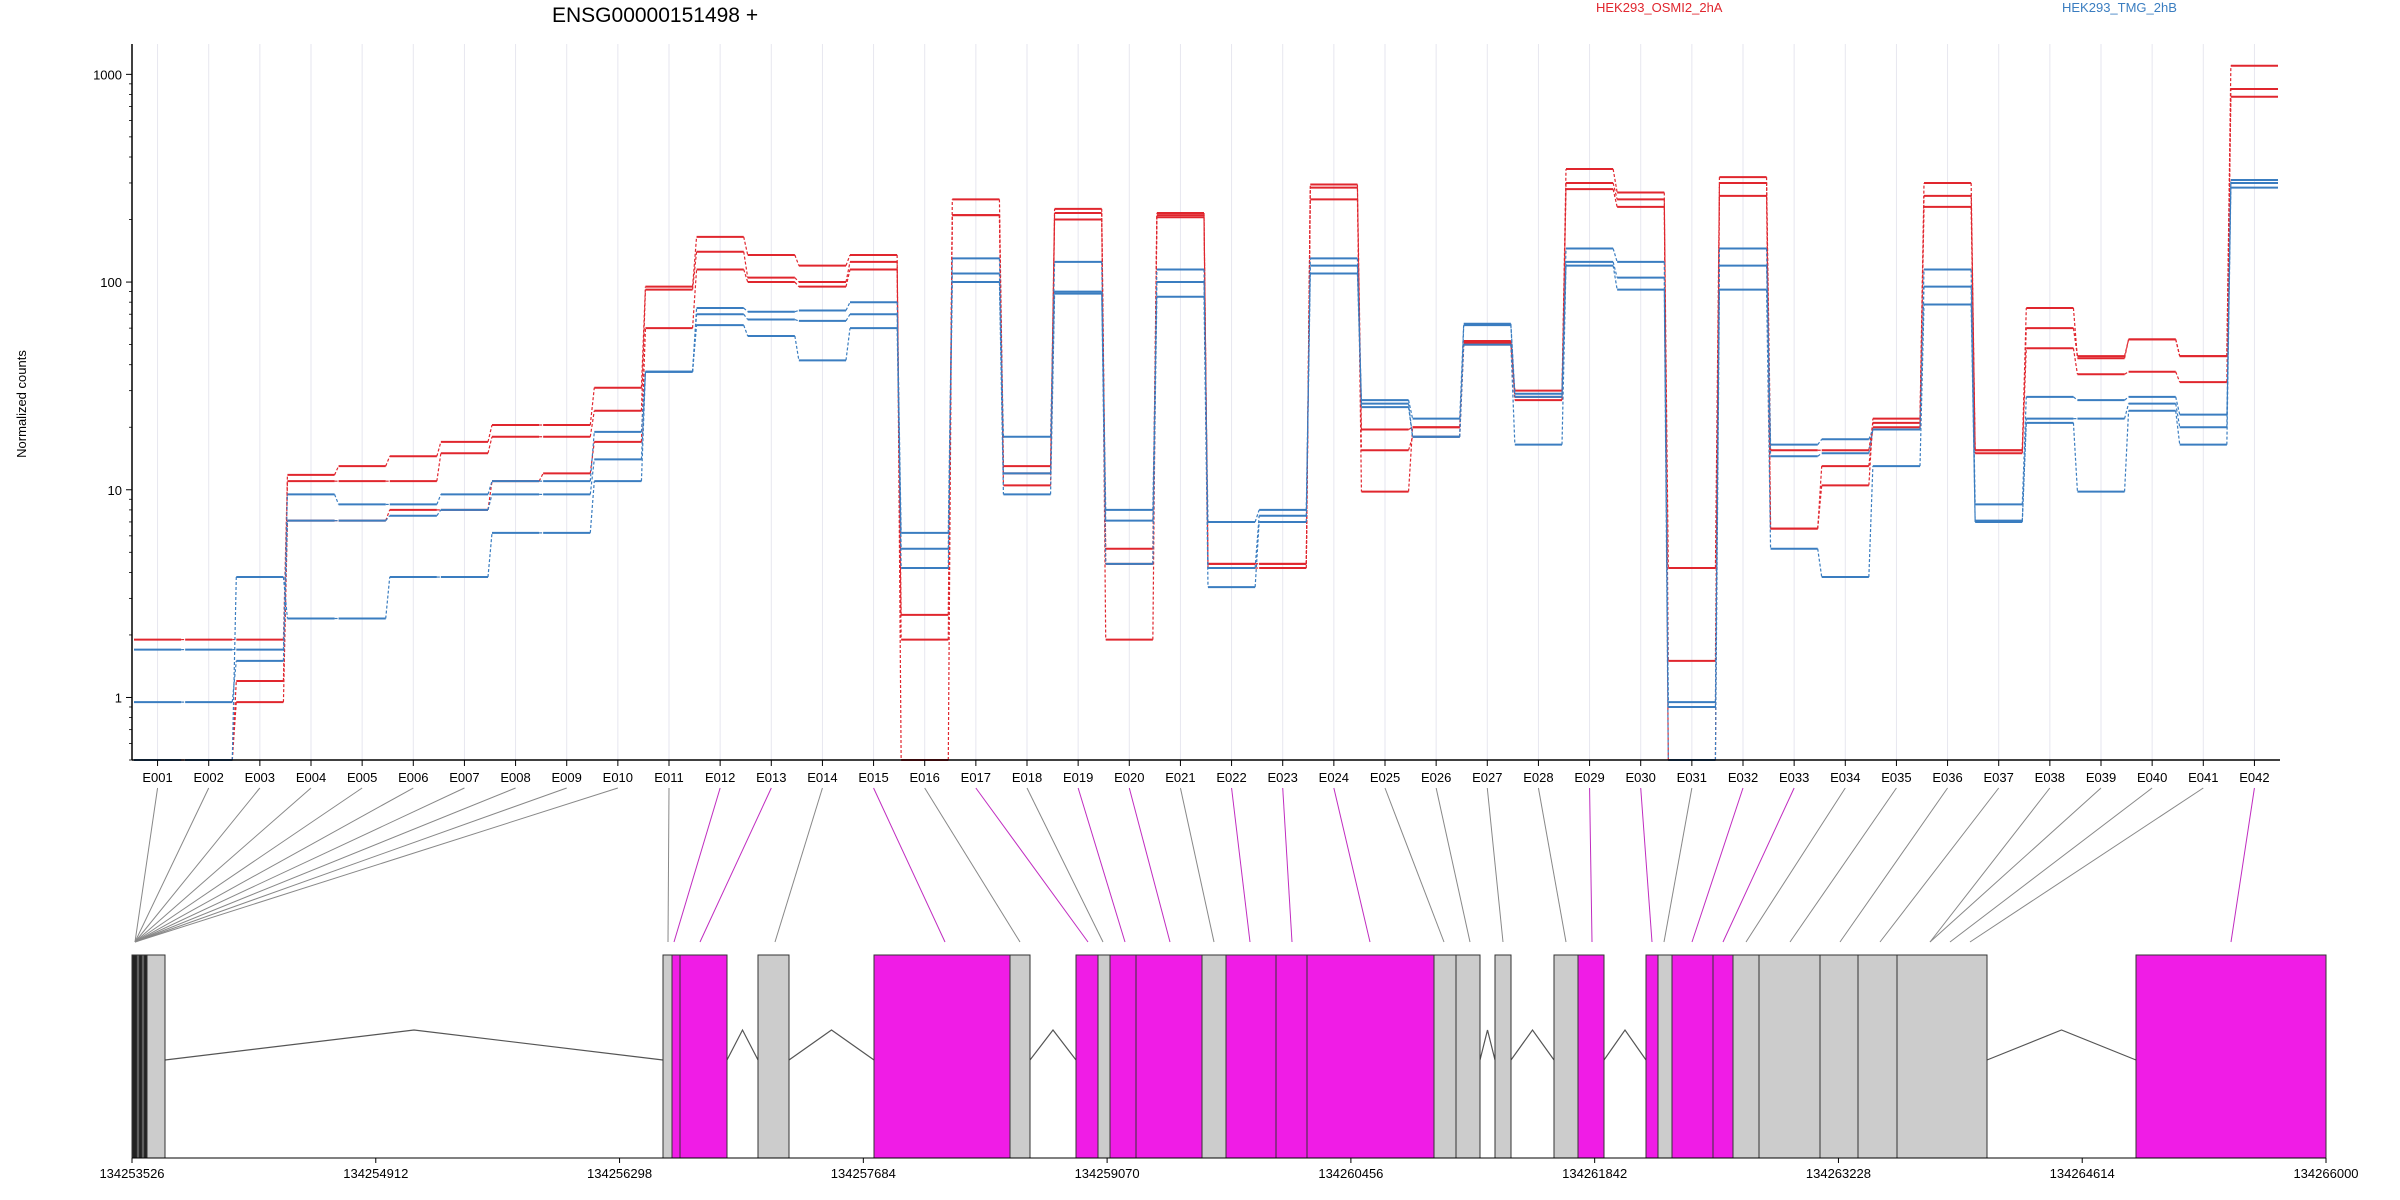  What do you see at coordinates (863, 1173) in the screenshot?
I see `coordinate-tick-label: 134257684` at bounding box center [863, 1173].